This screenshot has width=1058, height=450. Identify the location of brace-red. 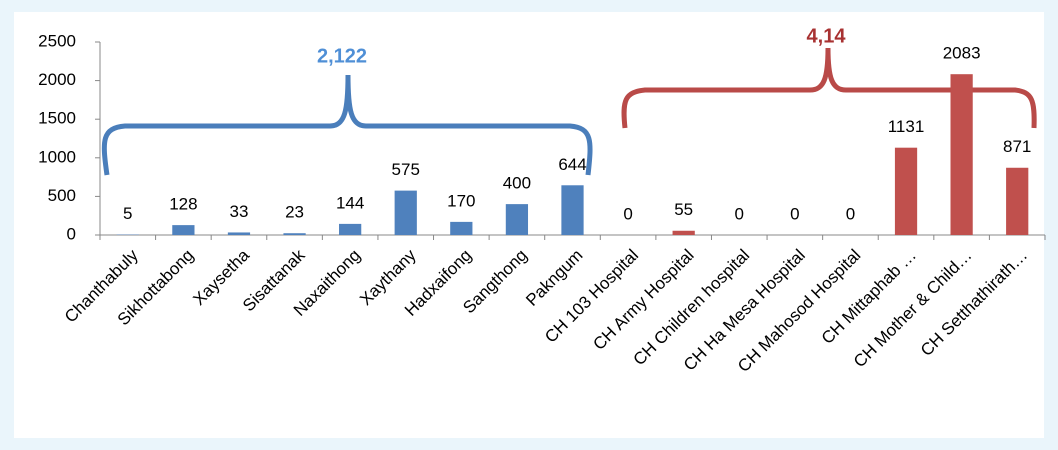
(829, 88).